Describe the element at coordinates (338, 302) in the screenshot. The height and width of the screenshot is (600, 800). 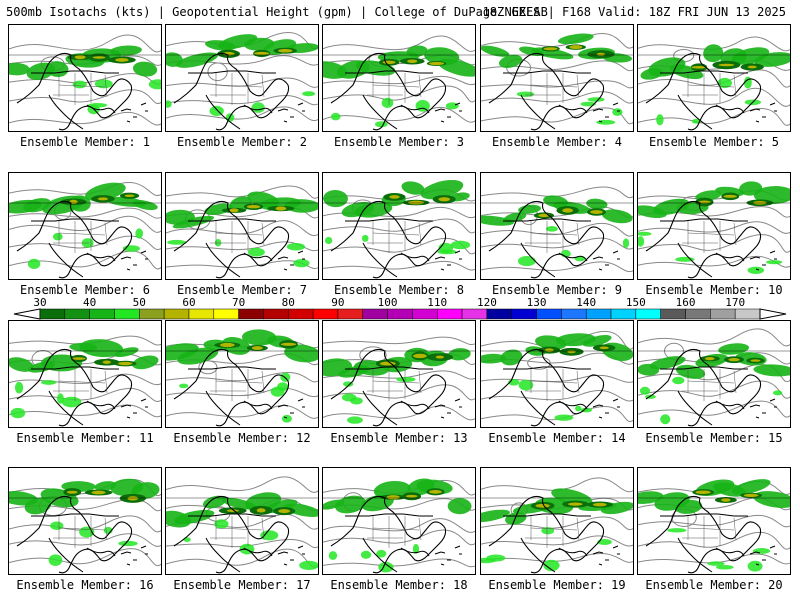
I see `colorbar-tick-label: 90` at that location.